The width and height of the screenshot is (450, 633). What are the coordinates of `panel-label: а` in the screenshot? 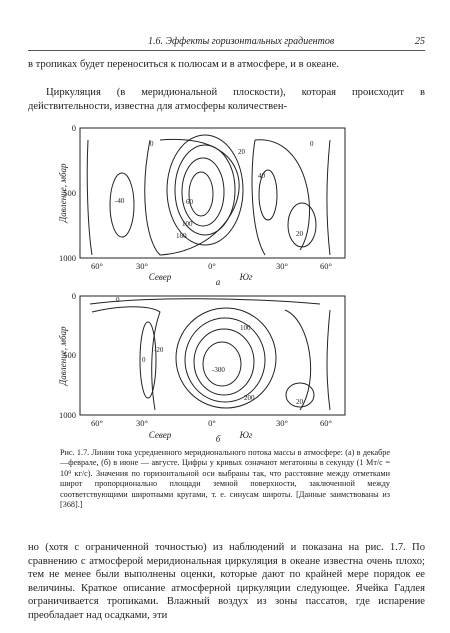 It's located at (218, 282).